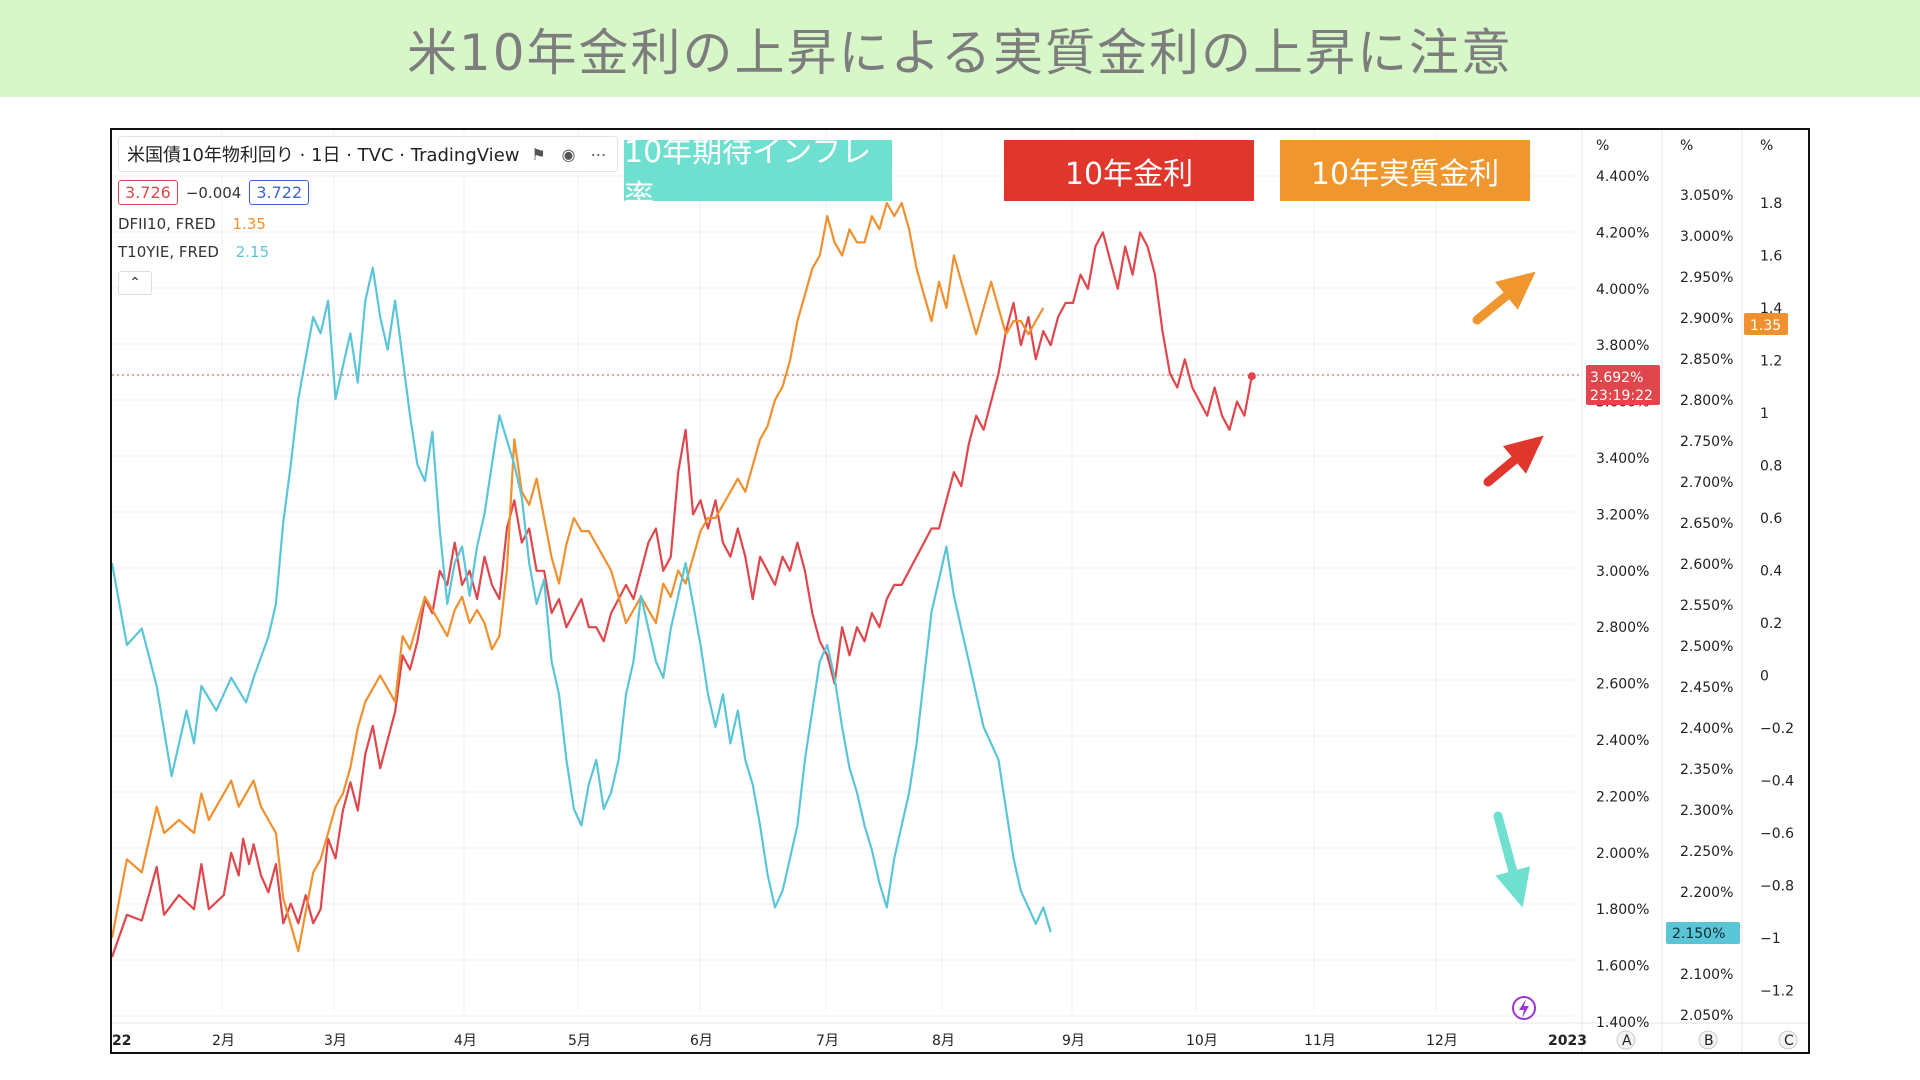 This screenshot has height=1080, width=1920. I want to click on flag-icon: ⚑, so click(538, 154).